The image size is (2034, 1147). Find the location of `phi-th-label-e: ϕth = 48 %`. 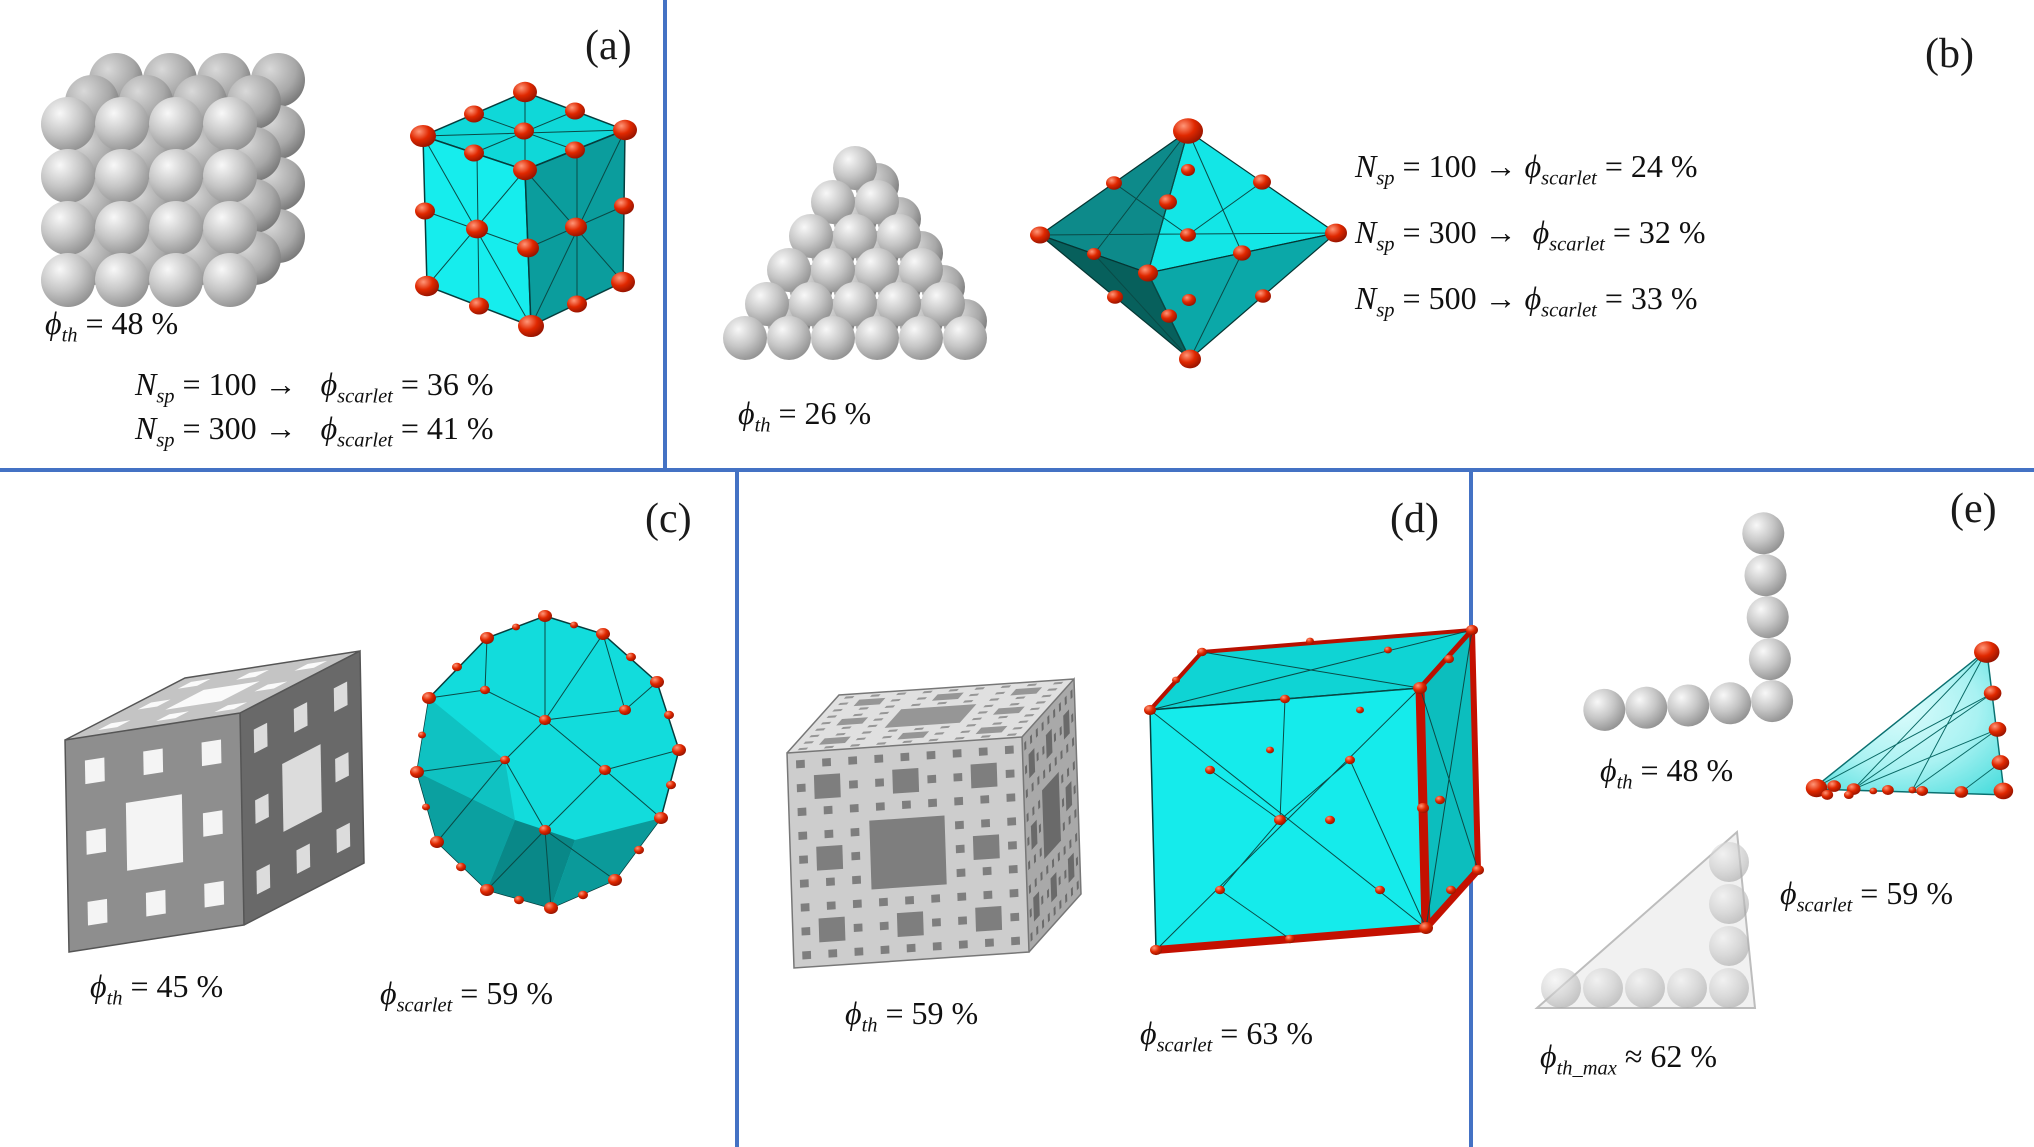

phi-th-label-e: ϕth = 48 % is located at coordinates (1667, 773).